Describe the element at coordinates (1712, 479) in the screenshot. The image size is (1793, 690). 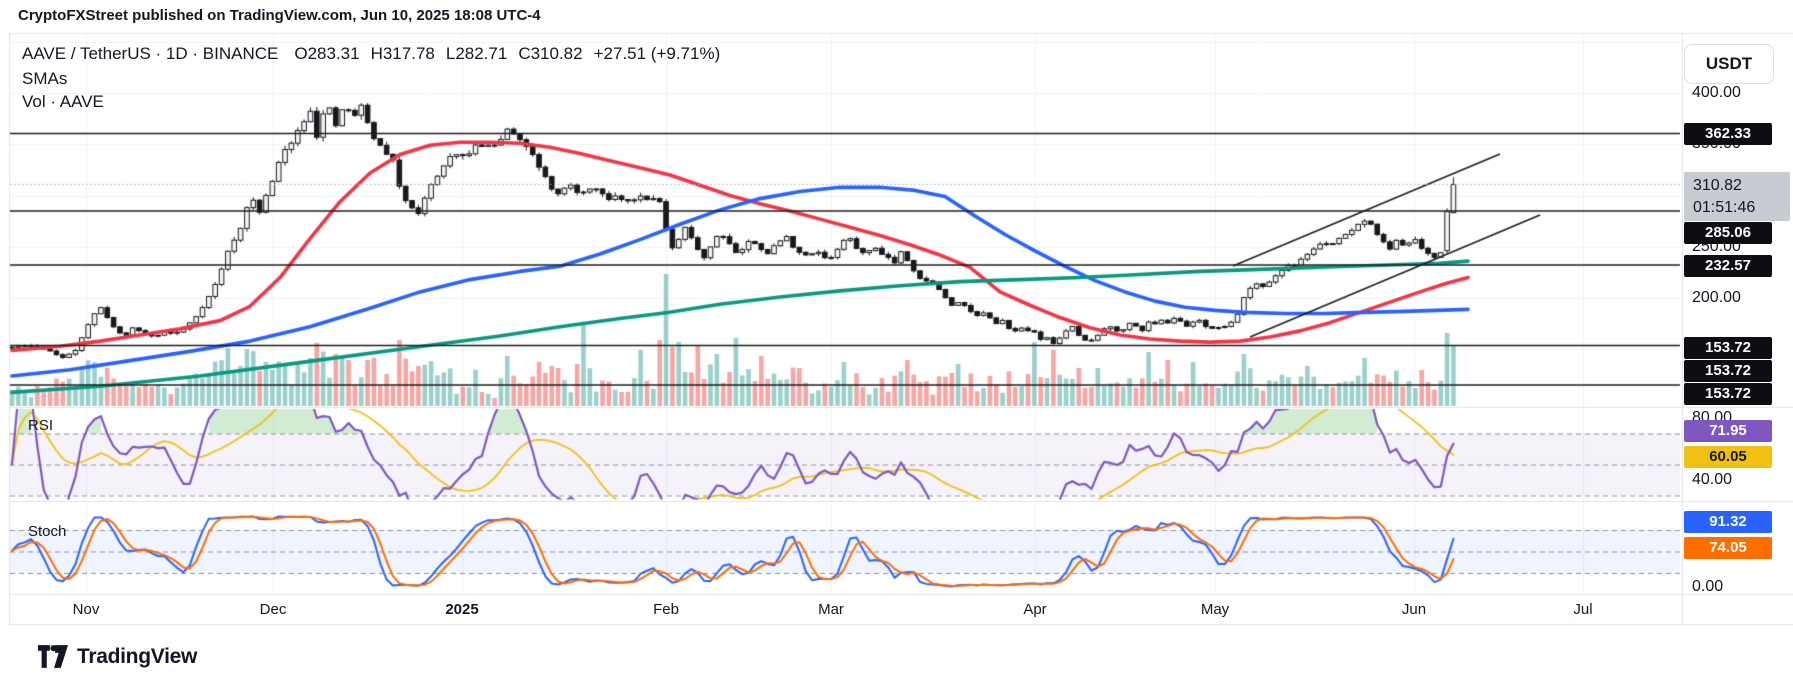
I see `rsi-tick-40: 40.00` at that location.